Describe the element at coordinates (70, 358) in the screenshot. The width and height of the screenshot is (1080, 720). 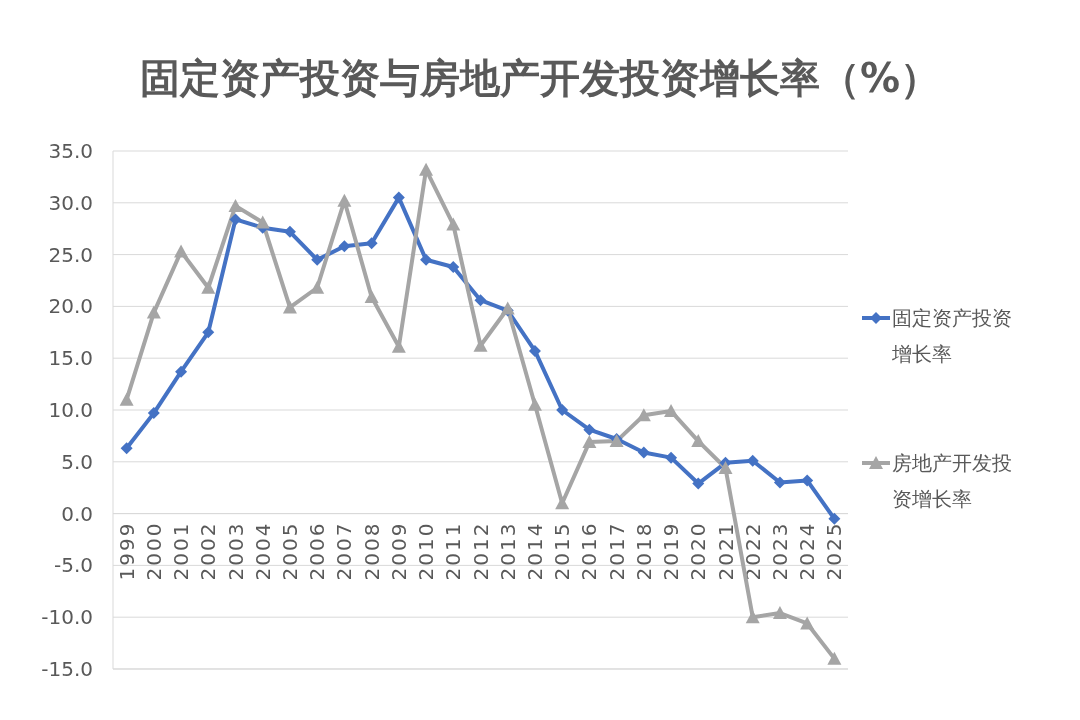
I see `y-tick-label: 15.0` at that location.